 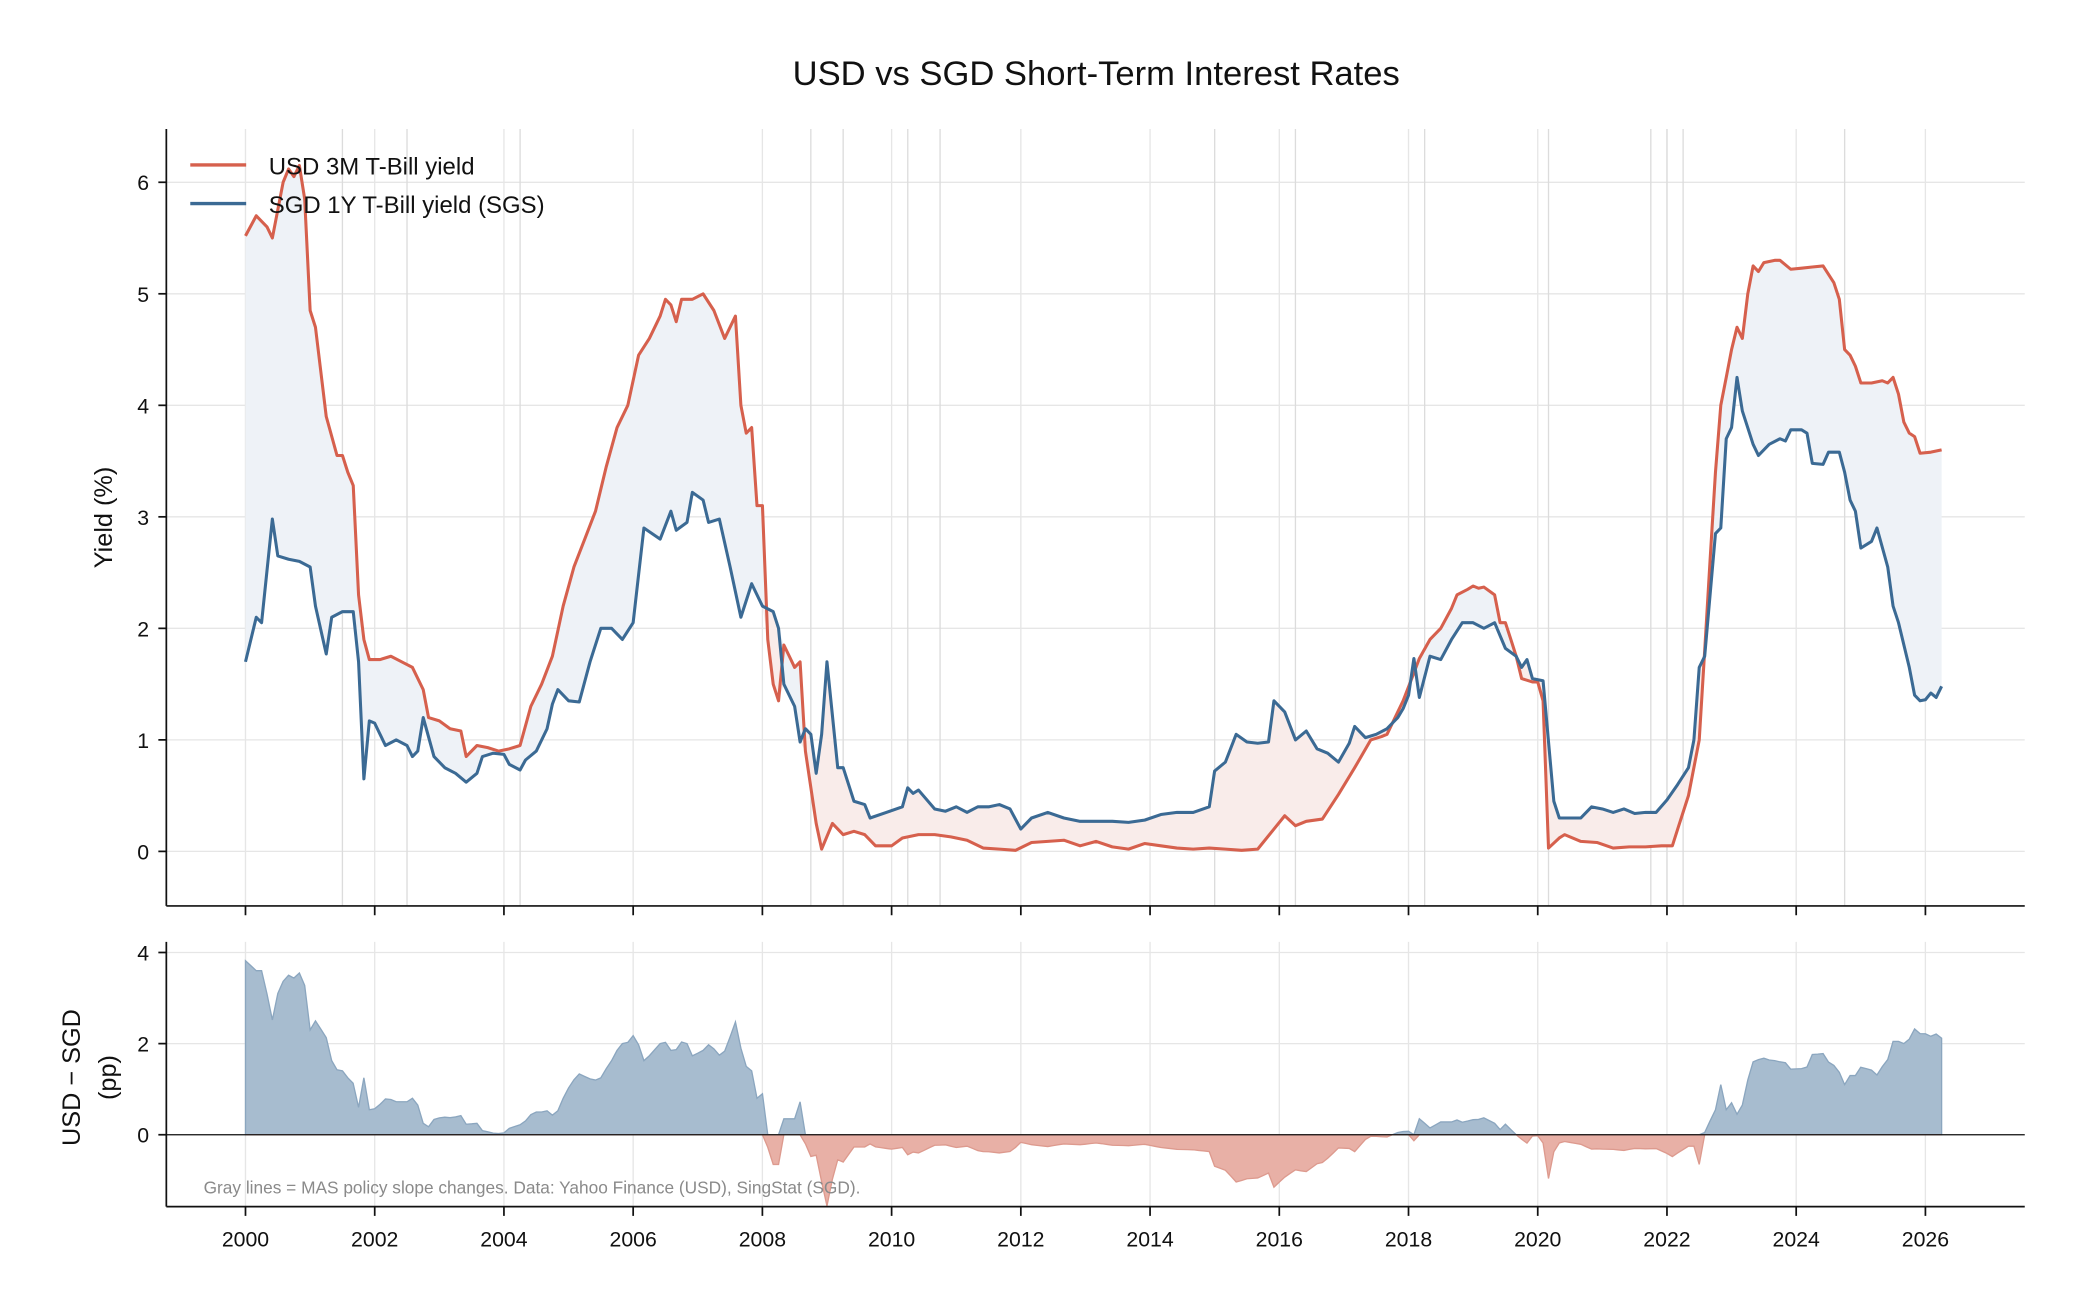 I want to click on bottom-y-tick-label: 4, so click(x=143, y=953).